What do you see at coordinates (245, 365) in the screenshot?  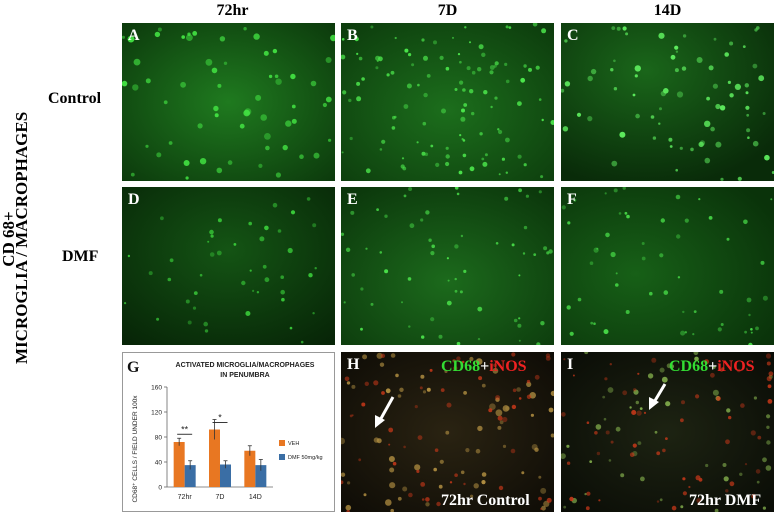 I see `chart-title: ACTIVATED MICROGLIA/MACROPHAGES` at bounding box center [245, 365].